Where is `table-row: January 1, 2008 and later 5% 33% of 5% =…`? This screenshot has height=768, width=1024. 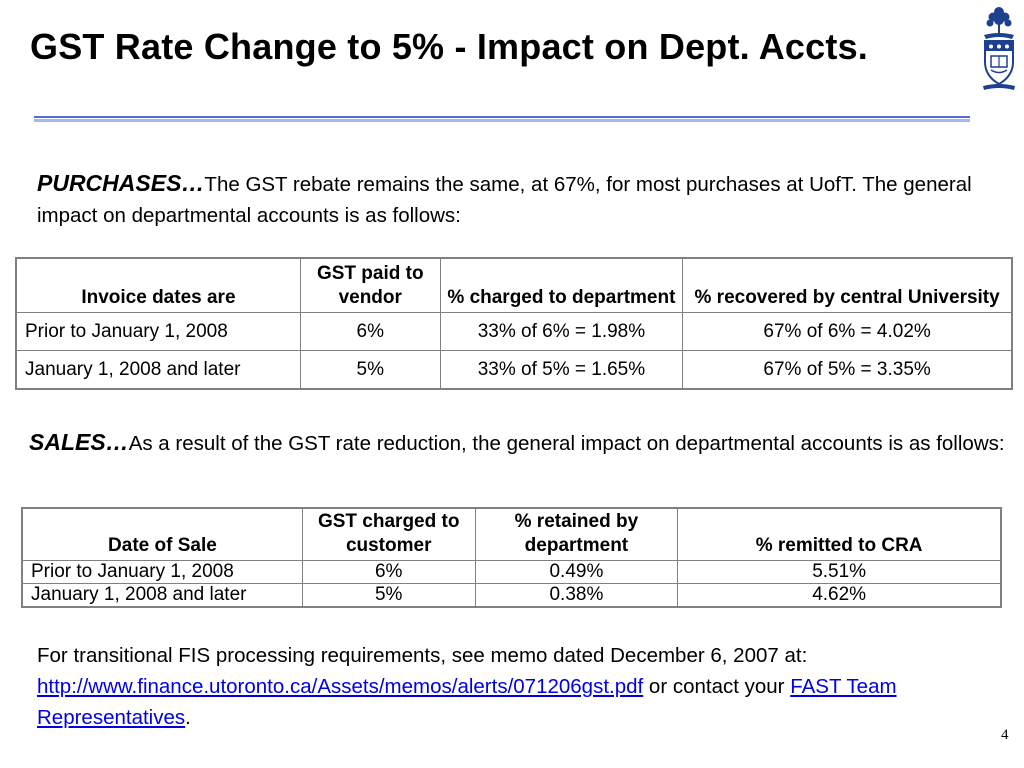 table-row: January 1, 2008 and later 5% 33% of 5% =… is located at coordinates (514, 370).